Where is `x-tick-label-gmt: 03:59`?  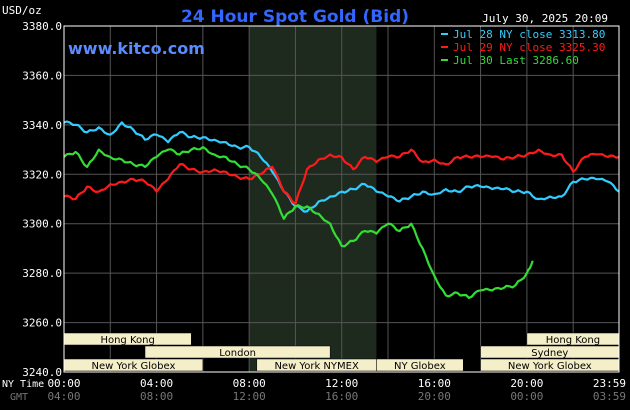 x-tick-label-gmt: 03:59 is located at coordinates (609, 396).